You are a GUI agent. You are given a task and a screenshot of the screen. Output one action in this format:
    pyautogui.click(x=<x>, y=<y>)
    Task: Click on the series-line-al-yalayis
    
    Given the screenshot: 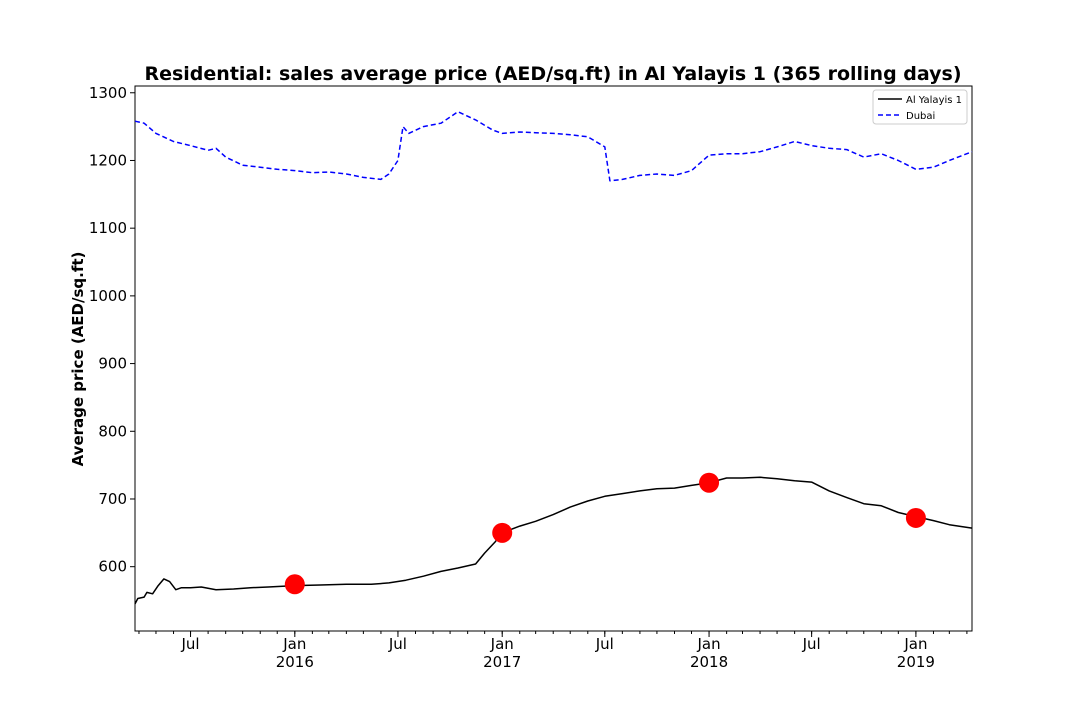 What is the action you would take?
    pyautogui.click(x=553, y=540)
    